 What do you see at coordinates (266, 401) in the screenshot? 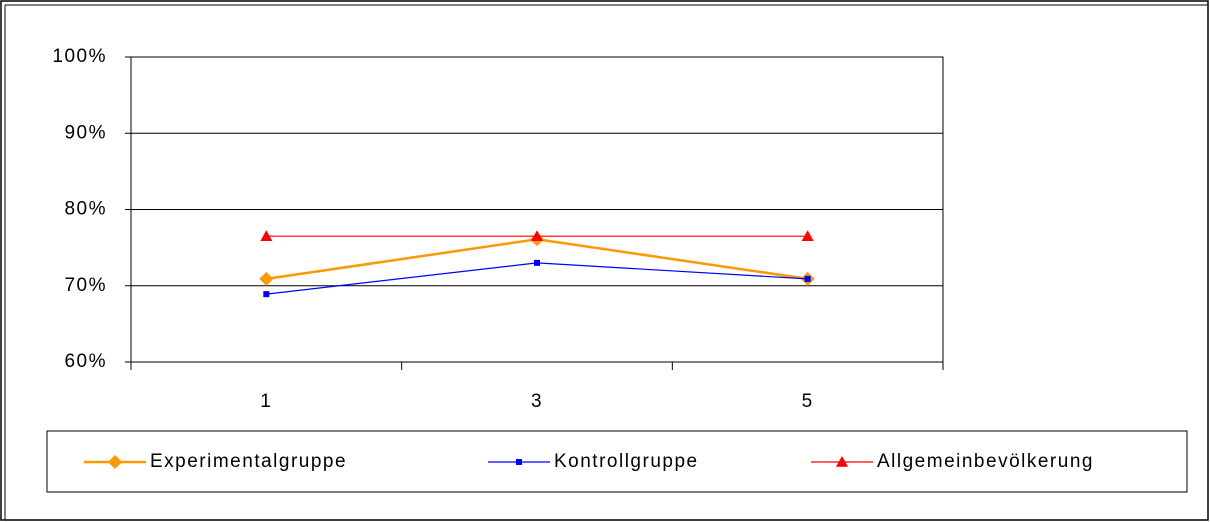
I see `x-tick-label: 1` at bounding box center [266, 401].